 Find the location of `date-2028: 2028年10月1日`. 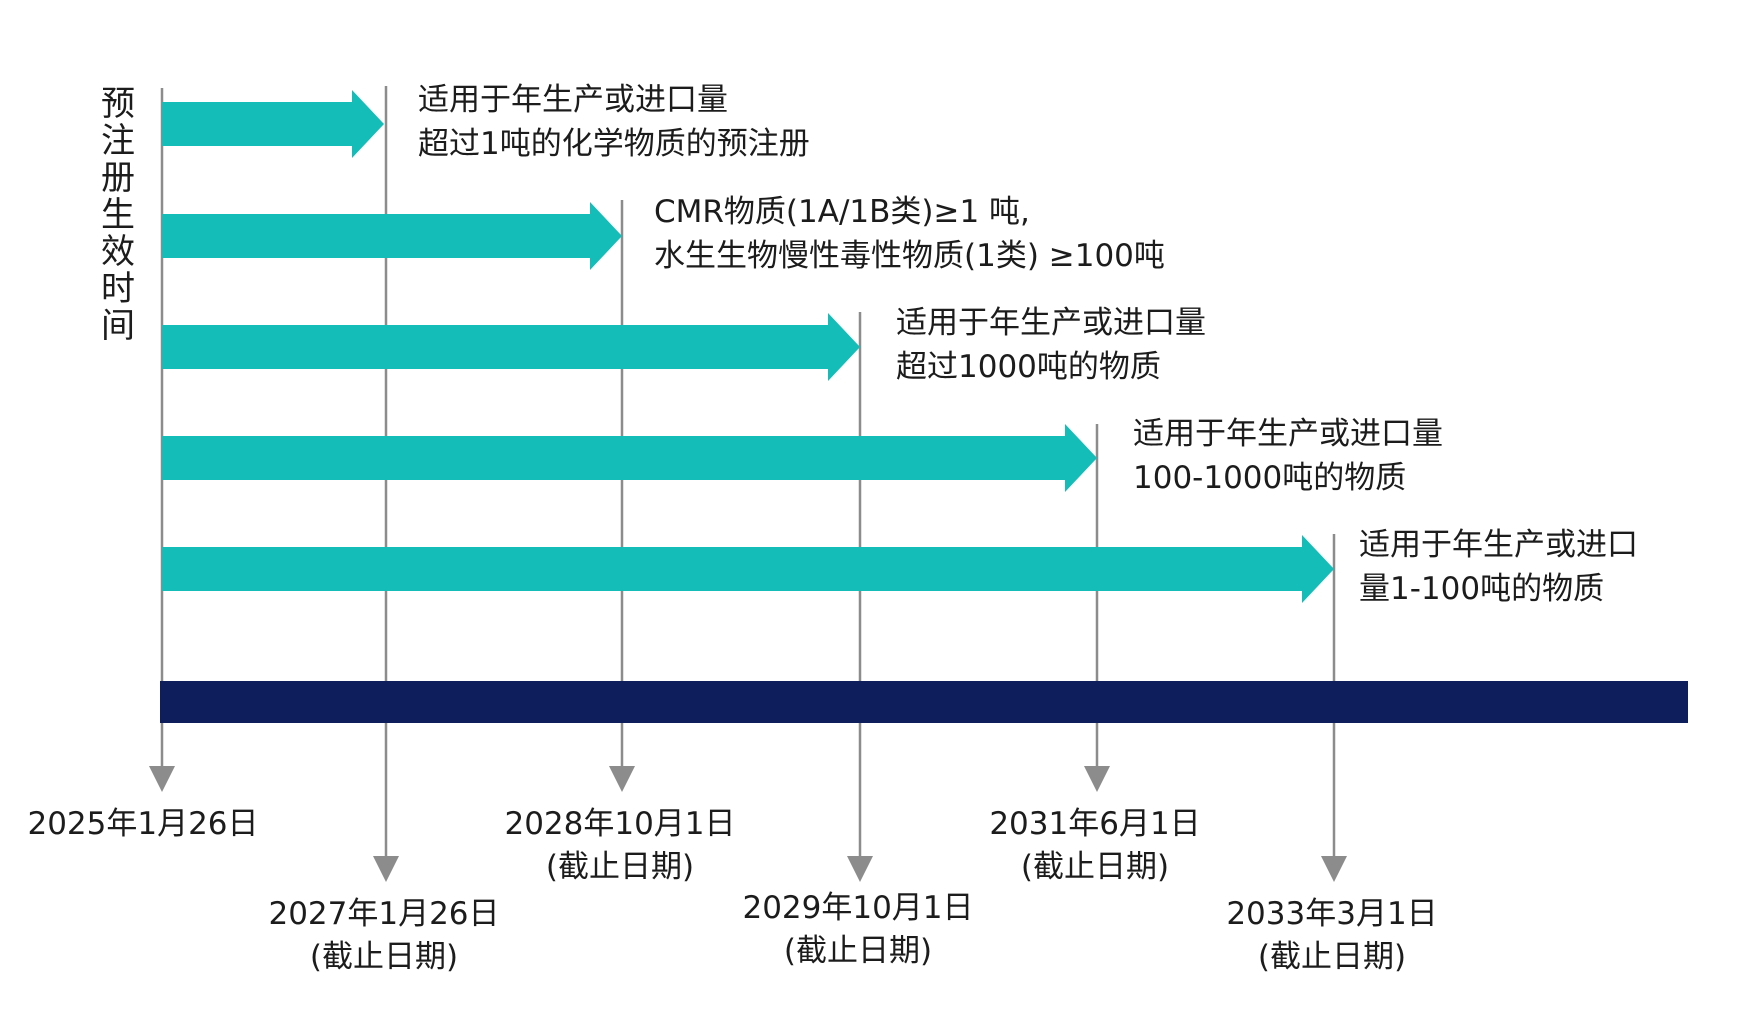

date-2028: 2028年10月1日 is located at coordinates (620, 824).